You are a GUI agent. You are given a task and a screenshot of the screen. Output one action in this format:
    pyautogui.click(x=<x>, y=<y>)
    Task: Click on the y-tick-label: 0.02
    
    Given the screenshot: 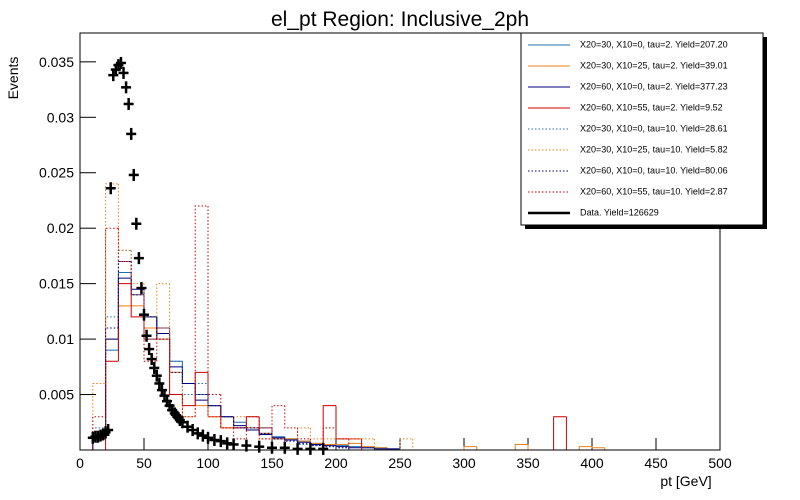 What is the action you would take?
    pyautogui.click(x=60, y=228)
    